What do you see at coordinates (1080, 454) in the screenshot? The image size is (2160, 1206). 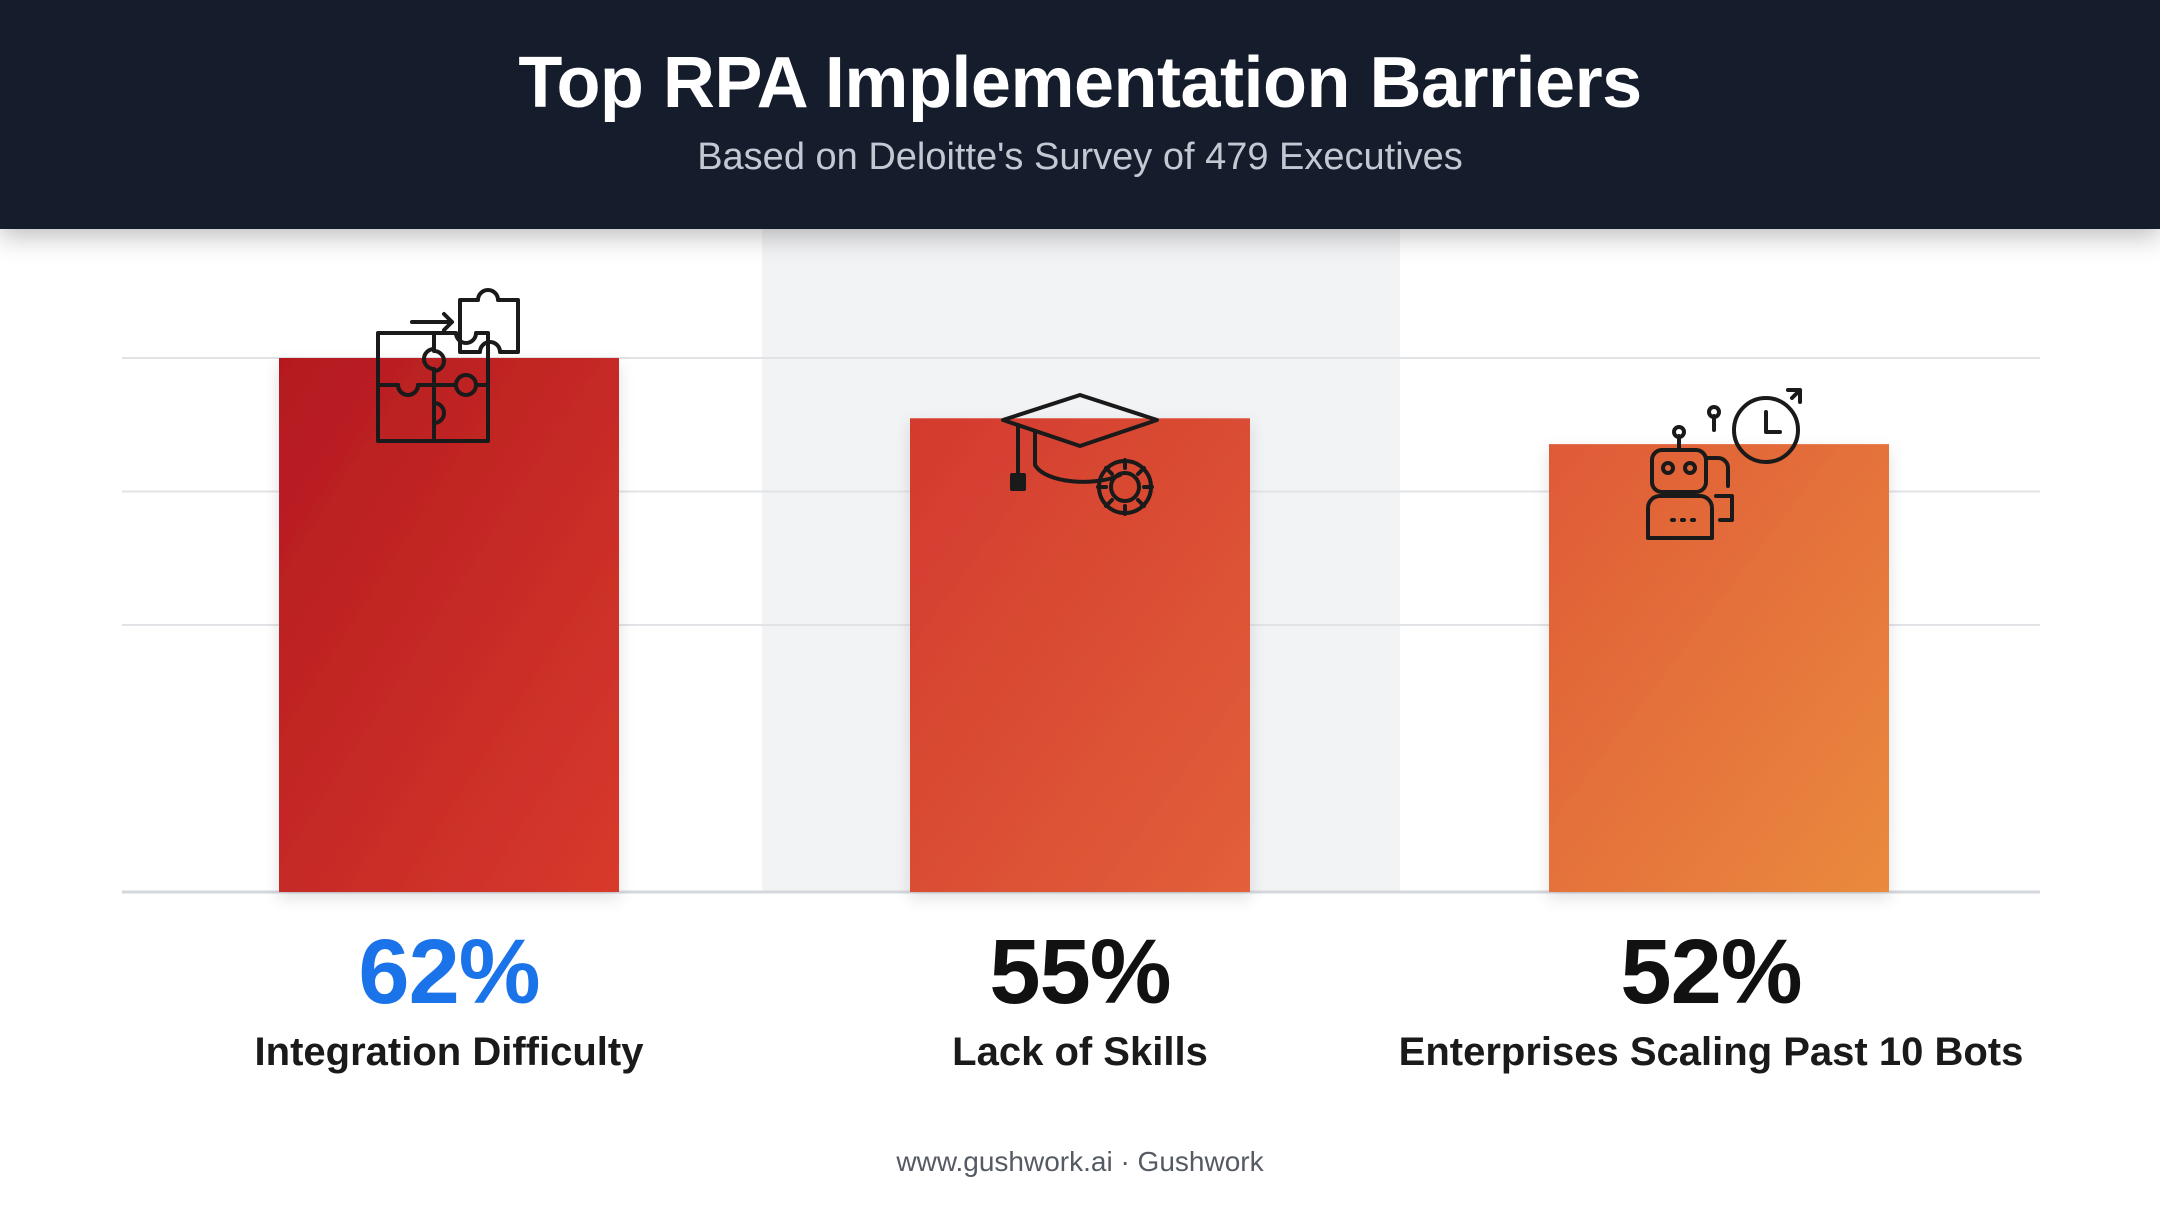 I see `graduation-cap-gear-icon` at bounding box center [1080, 454].